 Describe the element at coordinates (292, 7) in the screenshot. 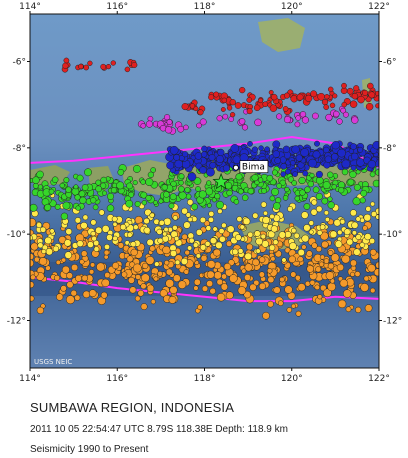

I see `lon-tick-label-top: 120°` at that location.